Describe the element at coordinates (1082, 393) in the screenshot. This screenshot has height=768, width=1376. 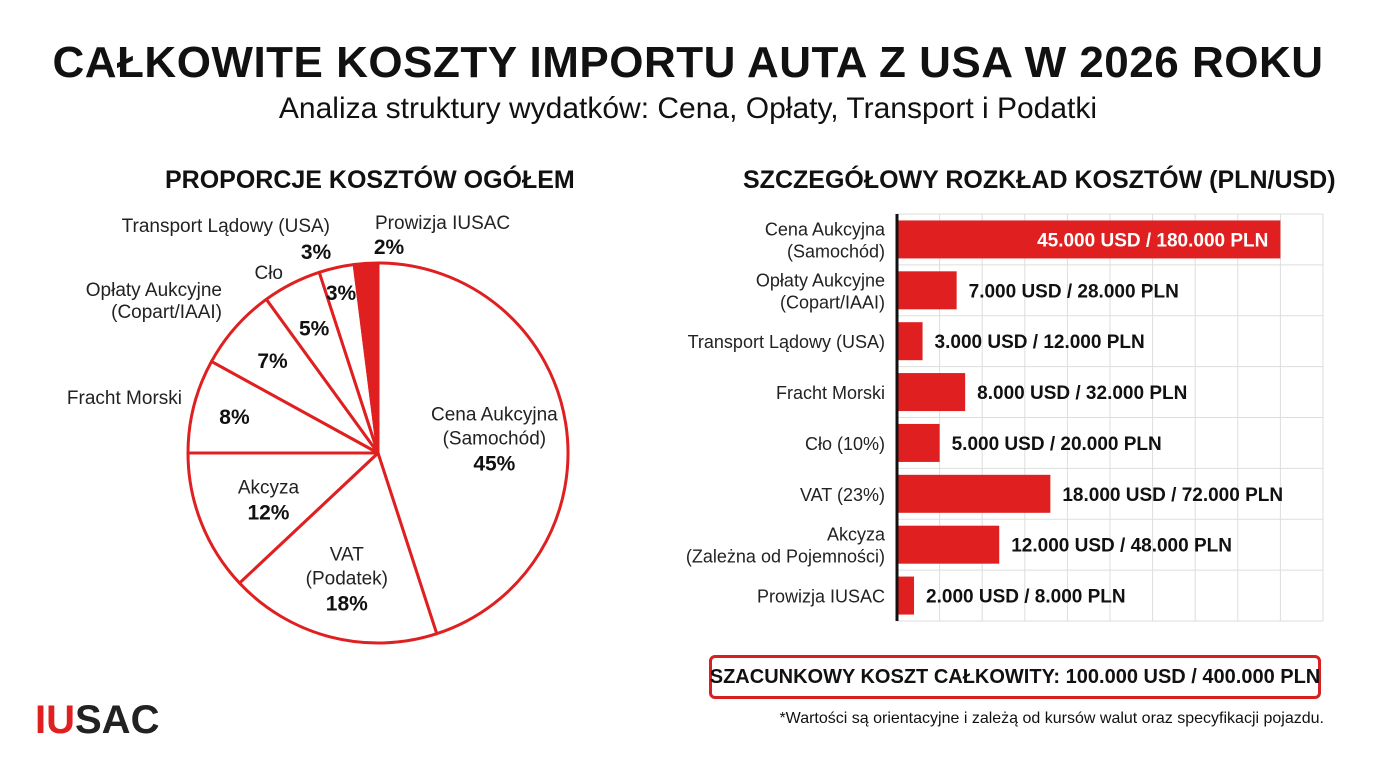
I see `bar-value-label: 8.000 USD / 32.000 PLN` at that location.